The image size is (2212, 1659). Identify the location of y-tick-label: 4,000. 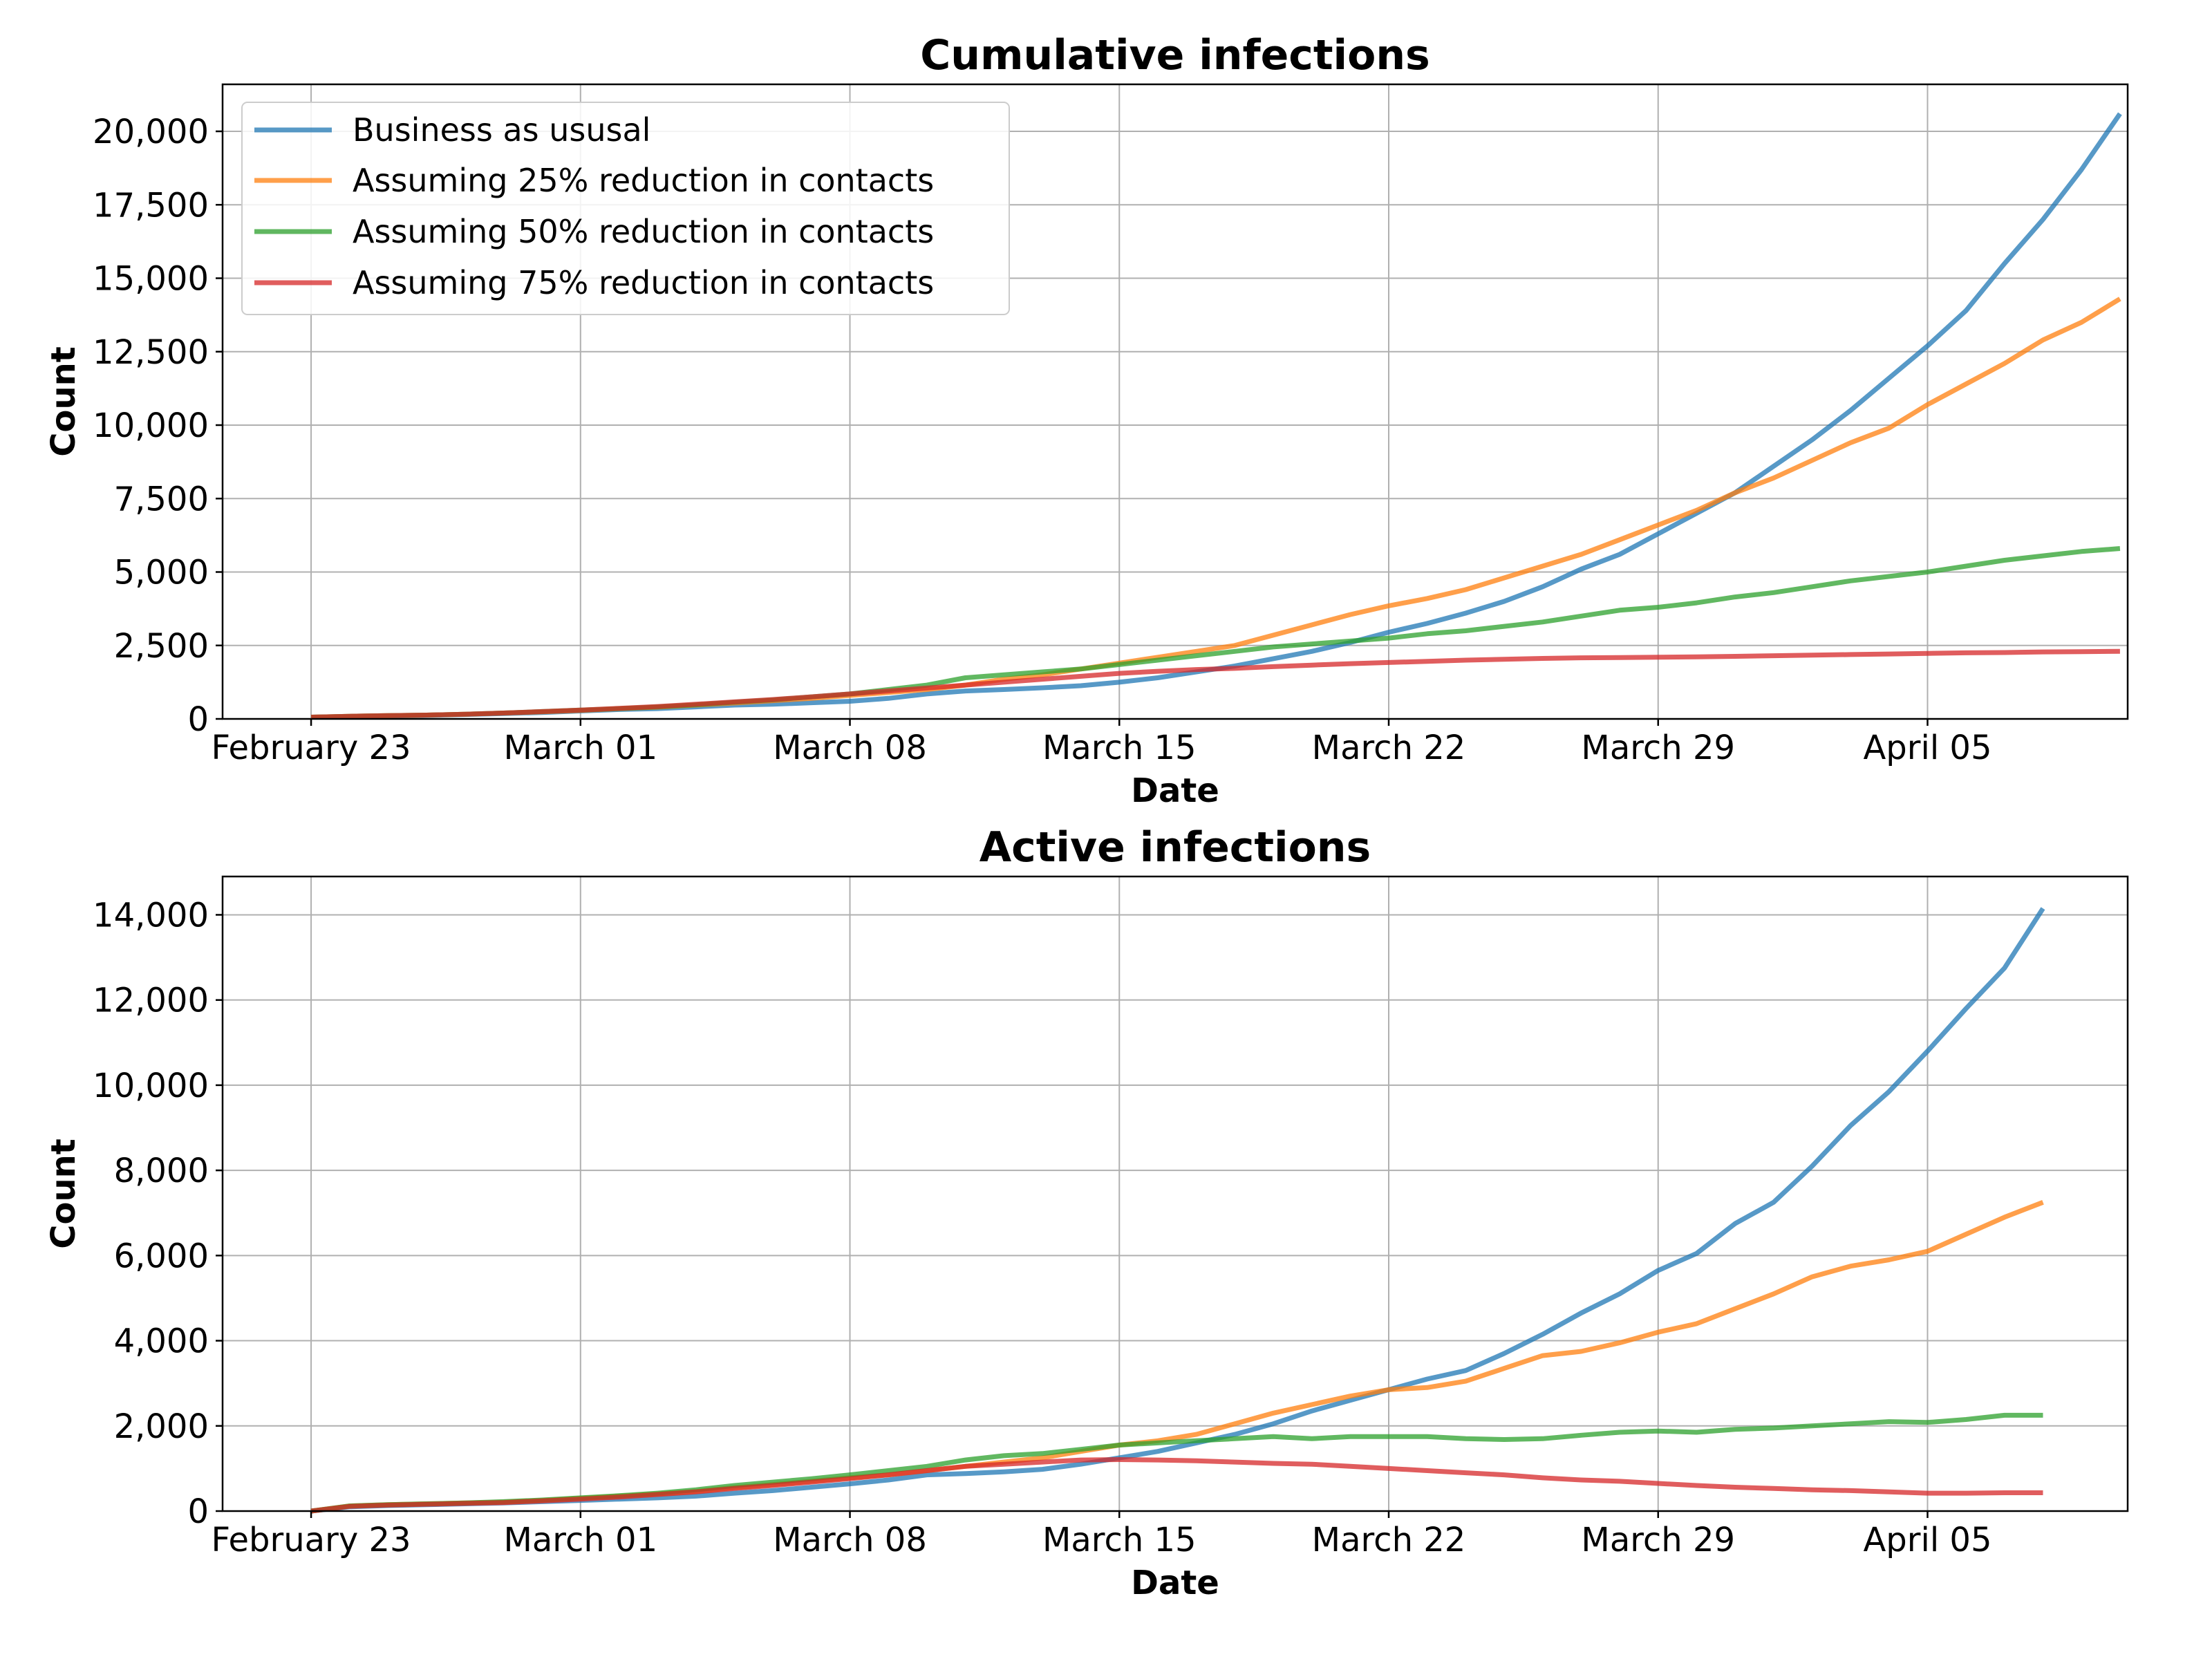
(162, 1342).